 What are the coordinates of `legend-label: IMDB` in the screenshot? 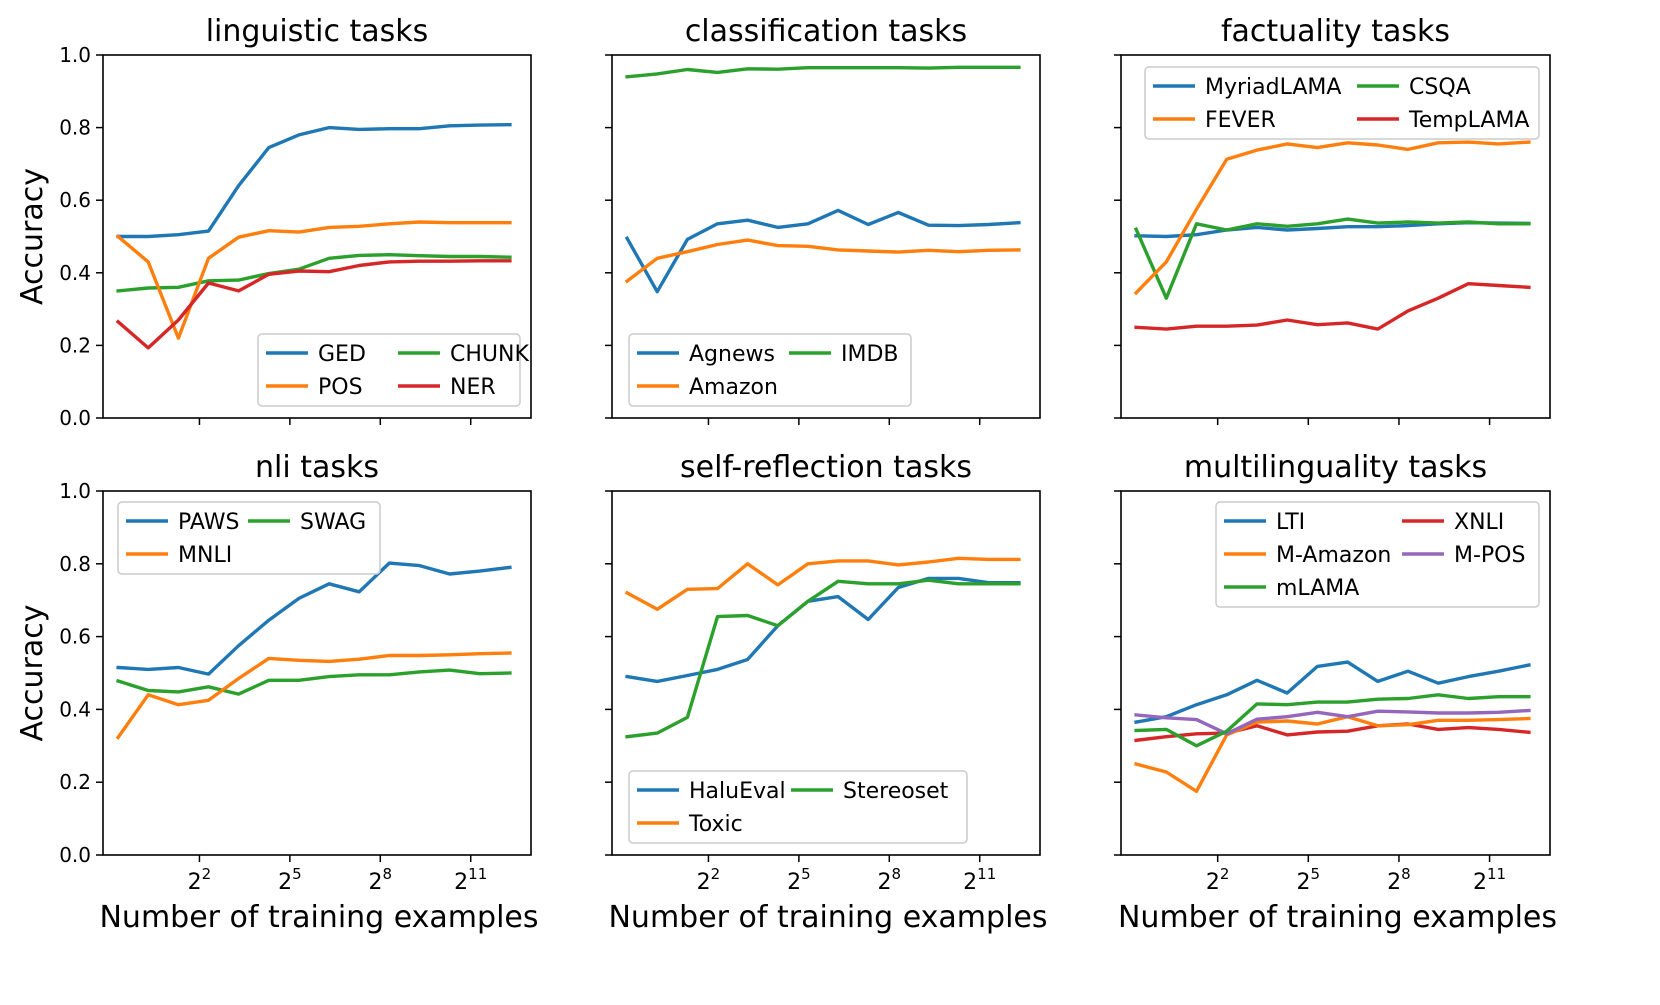 It's located at (870, 354).